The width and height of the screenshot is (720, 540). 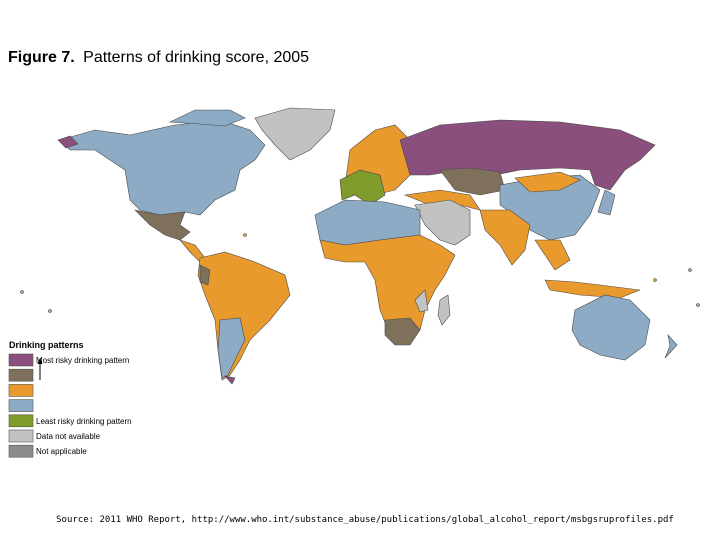 I want to click on mongolia, so click(x=547, y=182).